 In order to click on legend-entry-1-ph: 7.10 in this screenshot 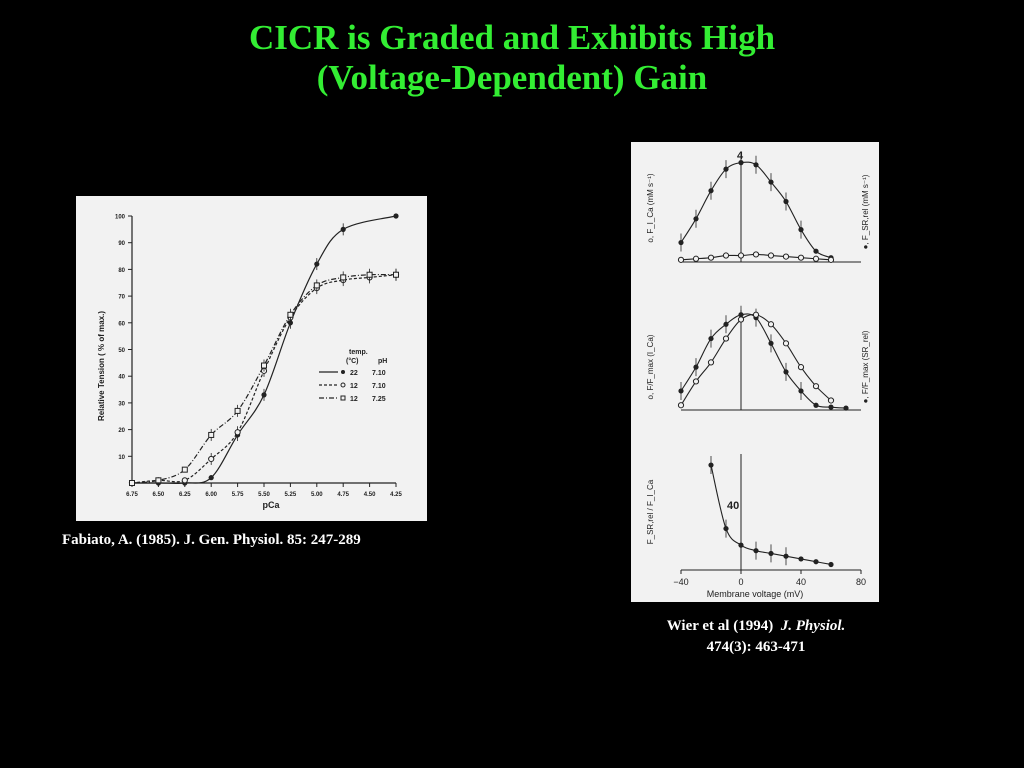, I will do `click(379, 373)`.